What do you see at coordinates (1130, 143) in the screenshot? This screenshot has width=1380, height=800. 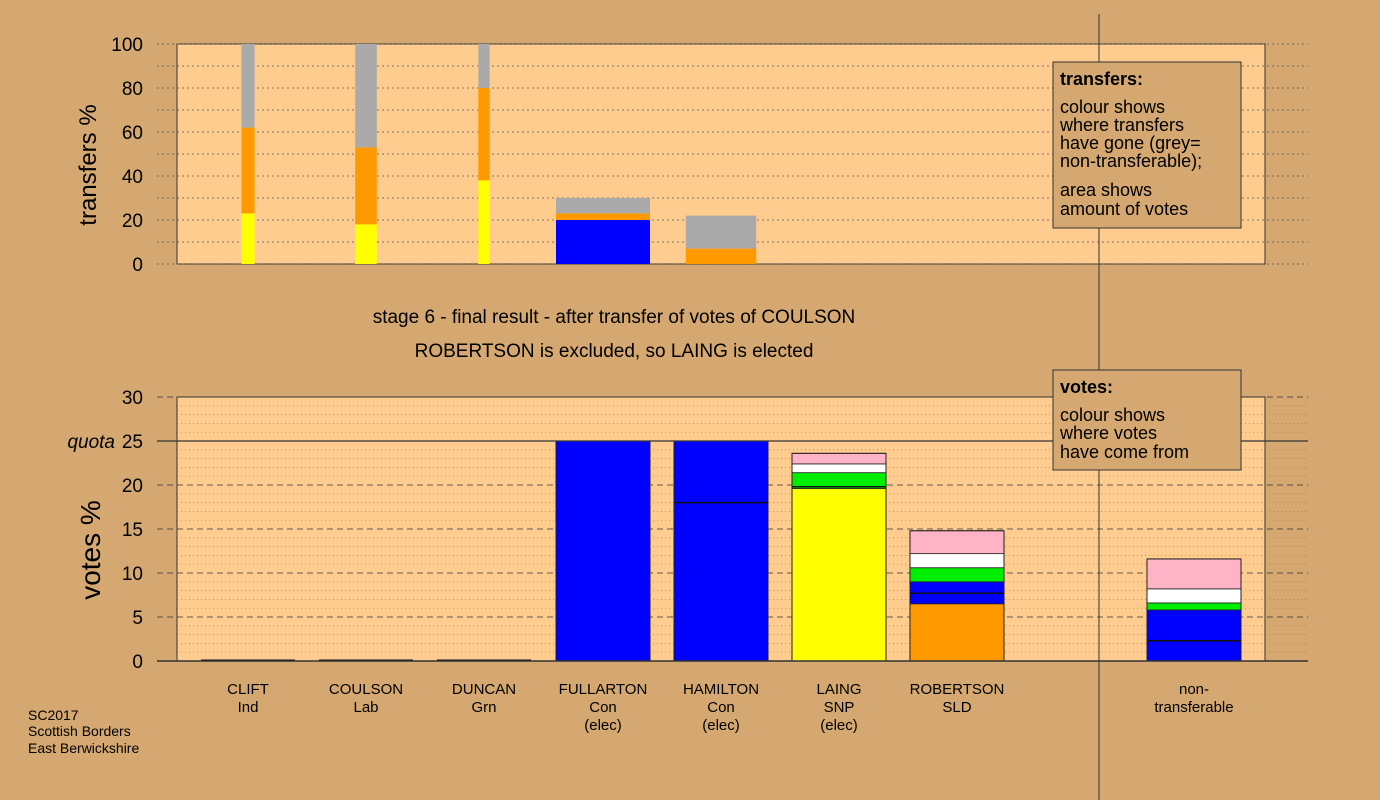 I see `transfers-legend-line: have gone (grey=` at bounding box center [1130, 143].